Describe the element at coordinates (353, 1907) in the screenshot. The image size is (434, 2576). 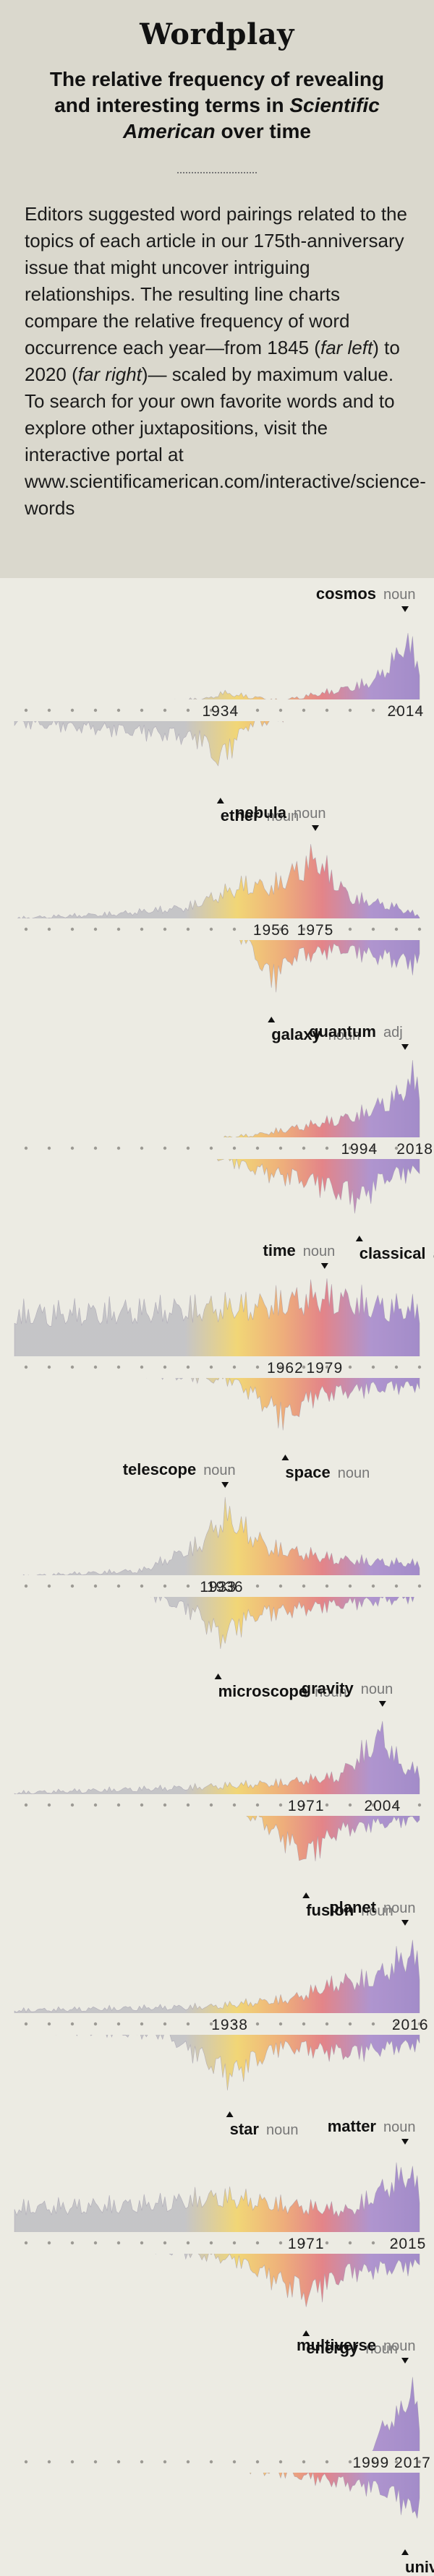
I see `top-word-label: planet` at that location.